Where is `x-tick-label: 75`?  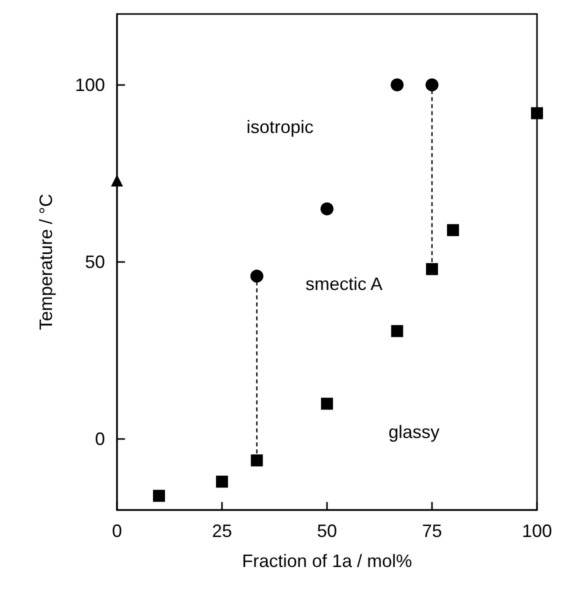 x-tick-label: 75 is located at coordinates (432, 531).